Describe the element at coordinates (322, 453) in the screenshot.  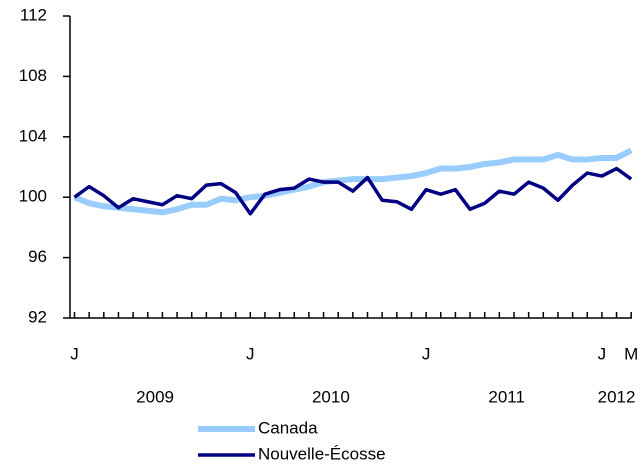
I see `legend-label: Nouvelle-Écosse` at that location.